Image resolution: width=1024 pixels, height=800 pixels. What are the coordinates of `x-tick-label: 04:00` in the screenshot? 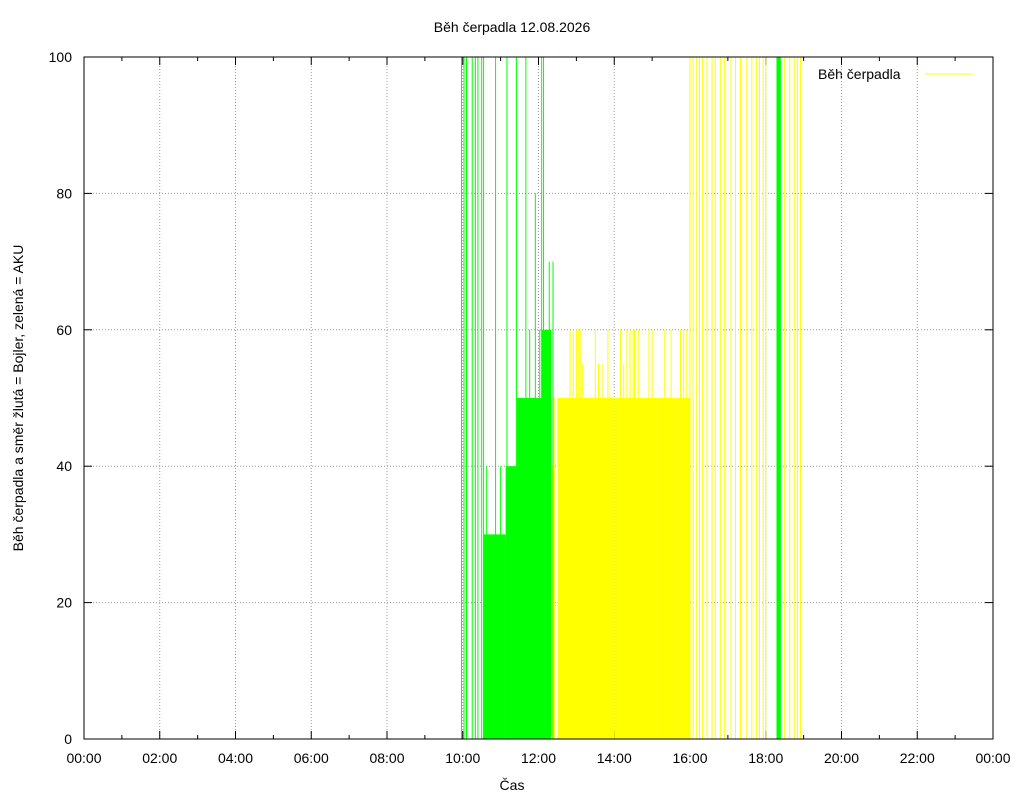 It's located at (235, 758).